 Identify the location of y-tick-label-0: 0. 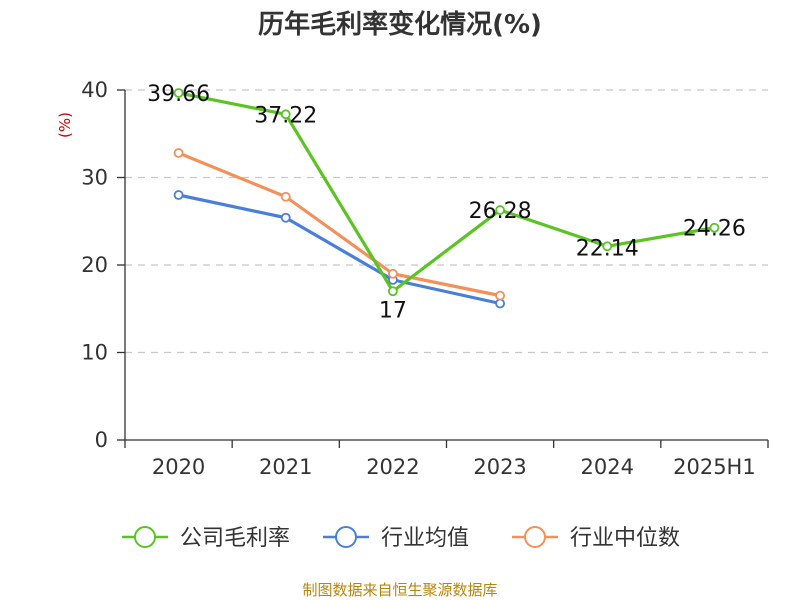
(101, 440).